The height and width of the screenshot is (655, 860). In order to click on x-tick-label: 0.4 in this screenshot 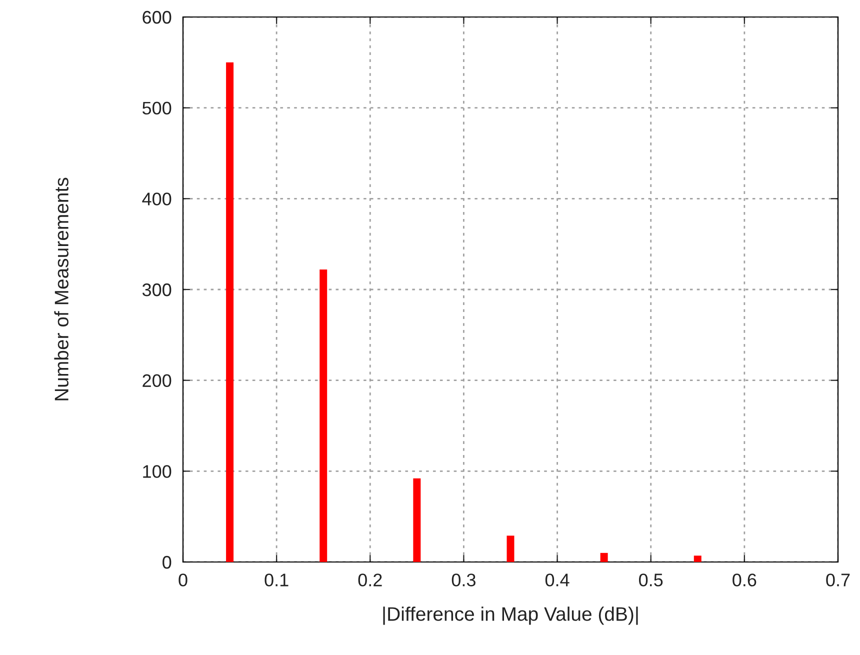, I will do `click(557, 580)`.